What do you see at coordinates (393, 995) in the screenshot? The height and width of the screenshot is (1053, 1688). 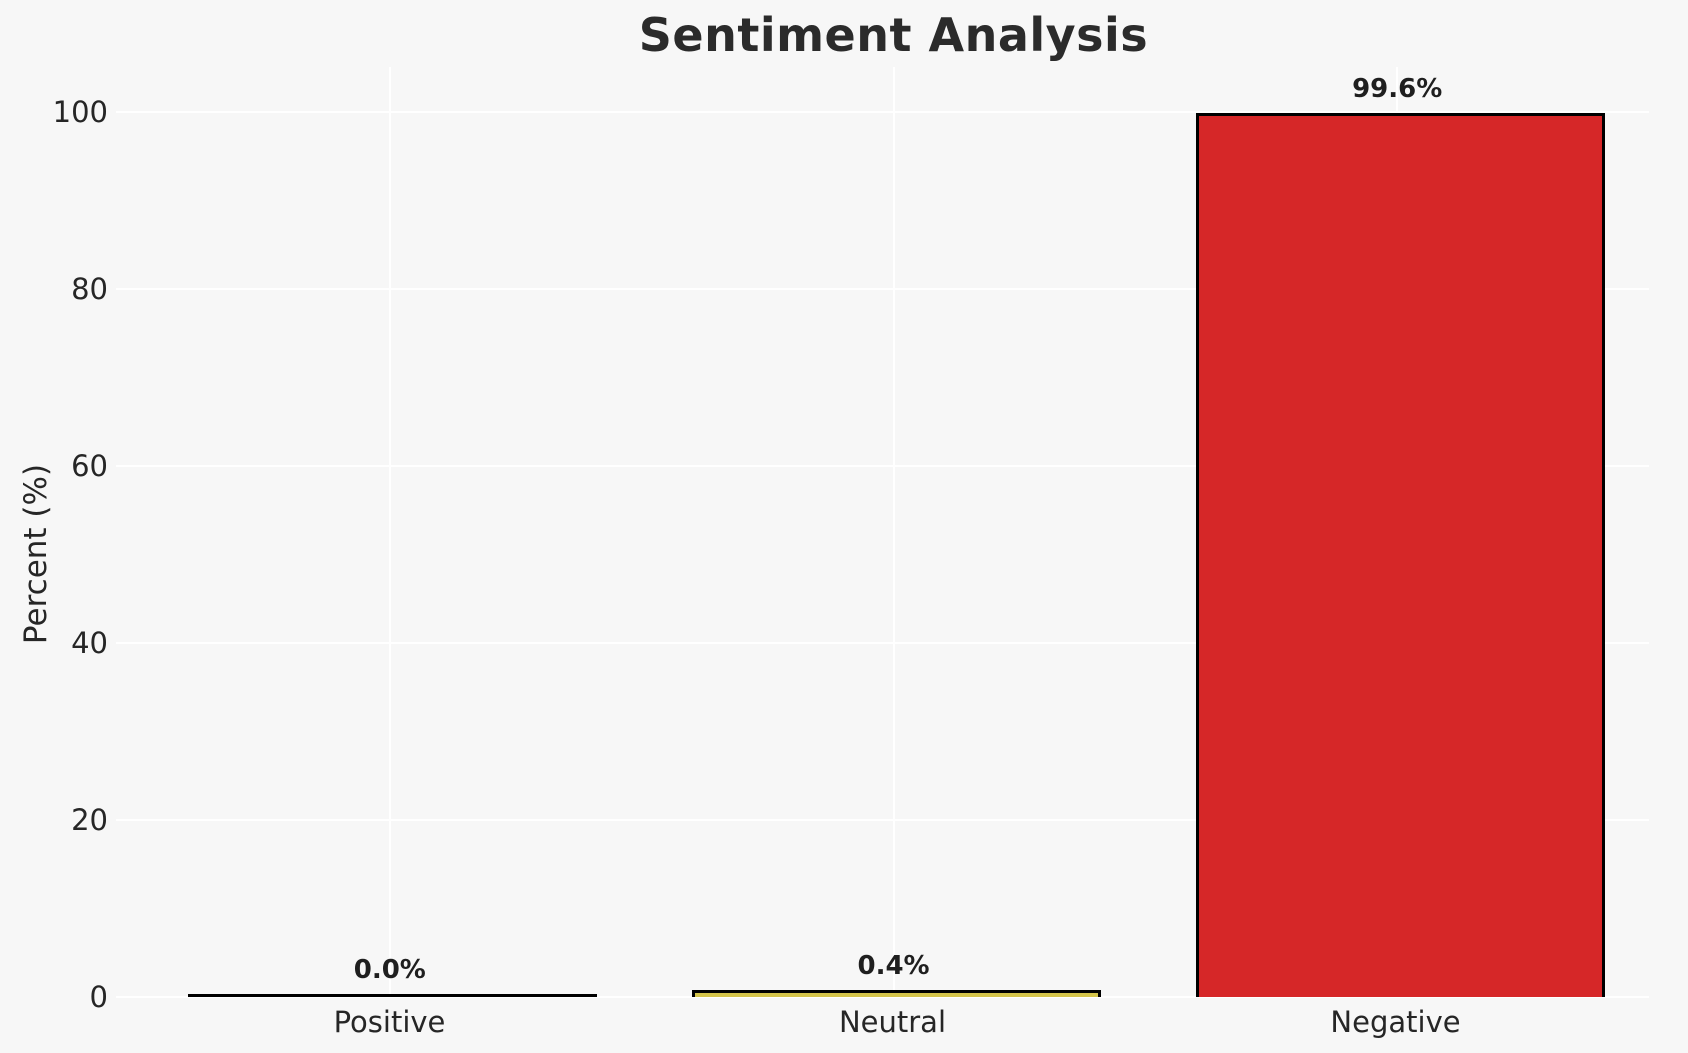 I see `bar-positive` at bounding box center [393, 995].